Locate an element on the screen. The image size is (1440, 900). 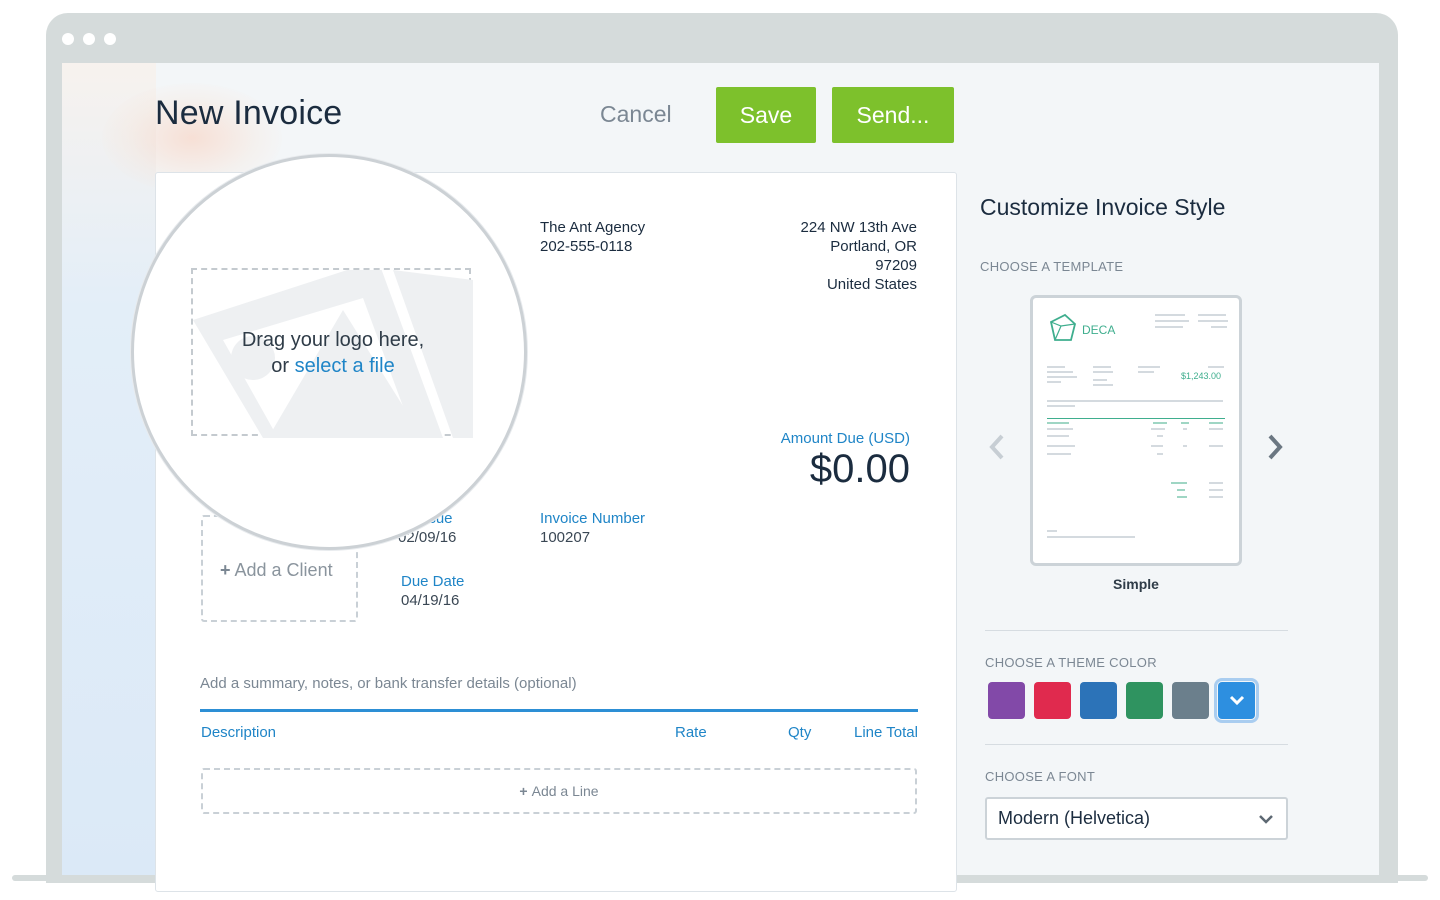
color-section-label: CHOOSE A THEME COLOR is located at coordinates (1071, 662).